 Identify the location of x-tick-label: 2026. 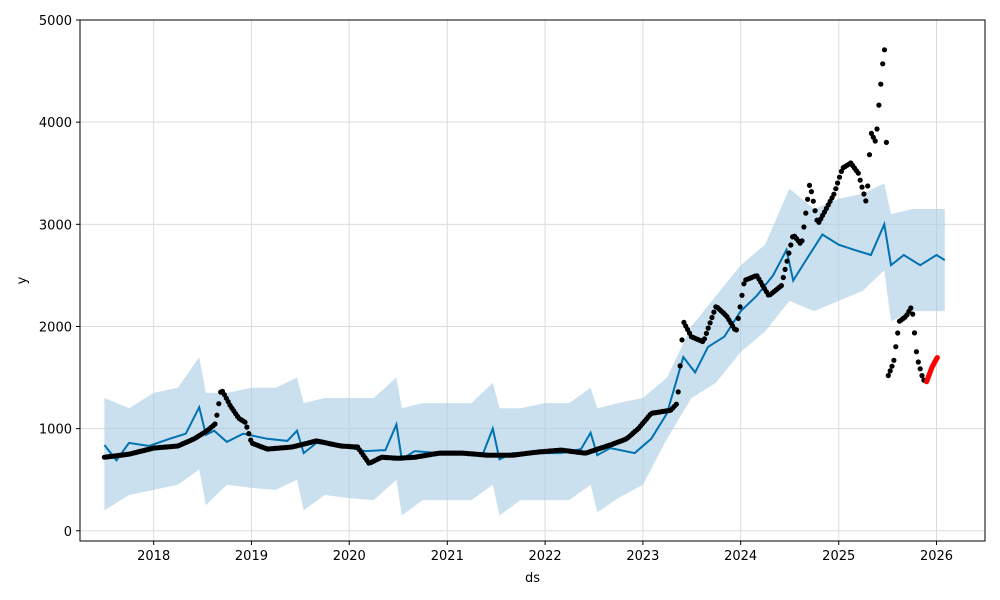
(936, 556).